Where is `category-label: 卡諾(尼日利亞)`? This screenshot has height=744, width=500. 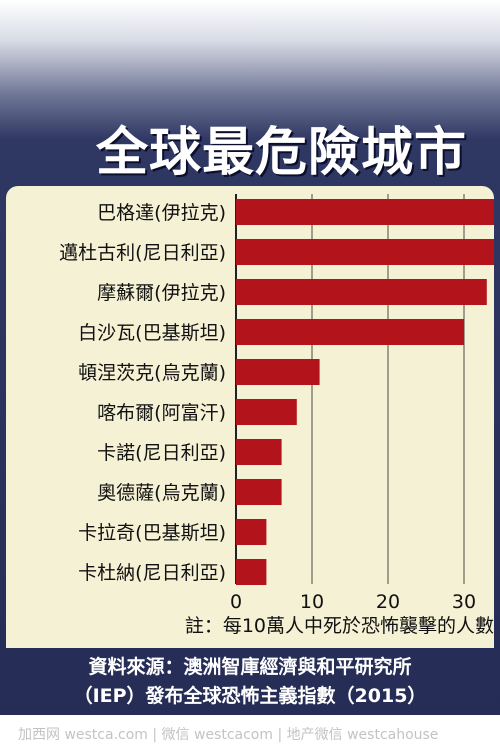 category-label: 卡諾(尼日利亞) is located at coordinates (161, 453).